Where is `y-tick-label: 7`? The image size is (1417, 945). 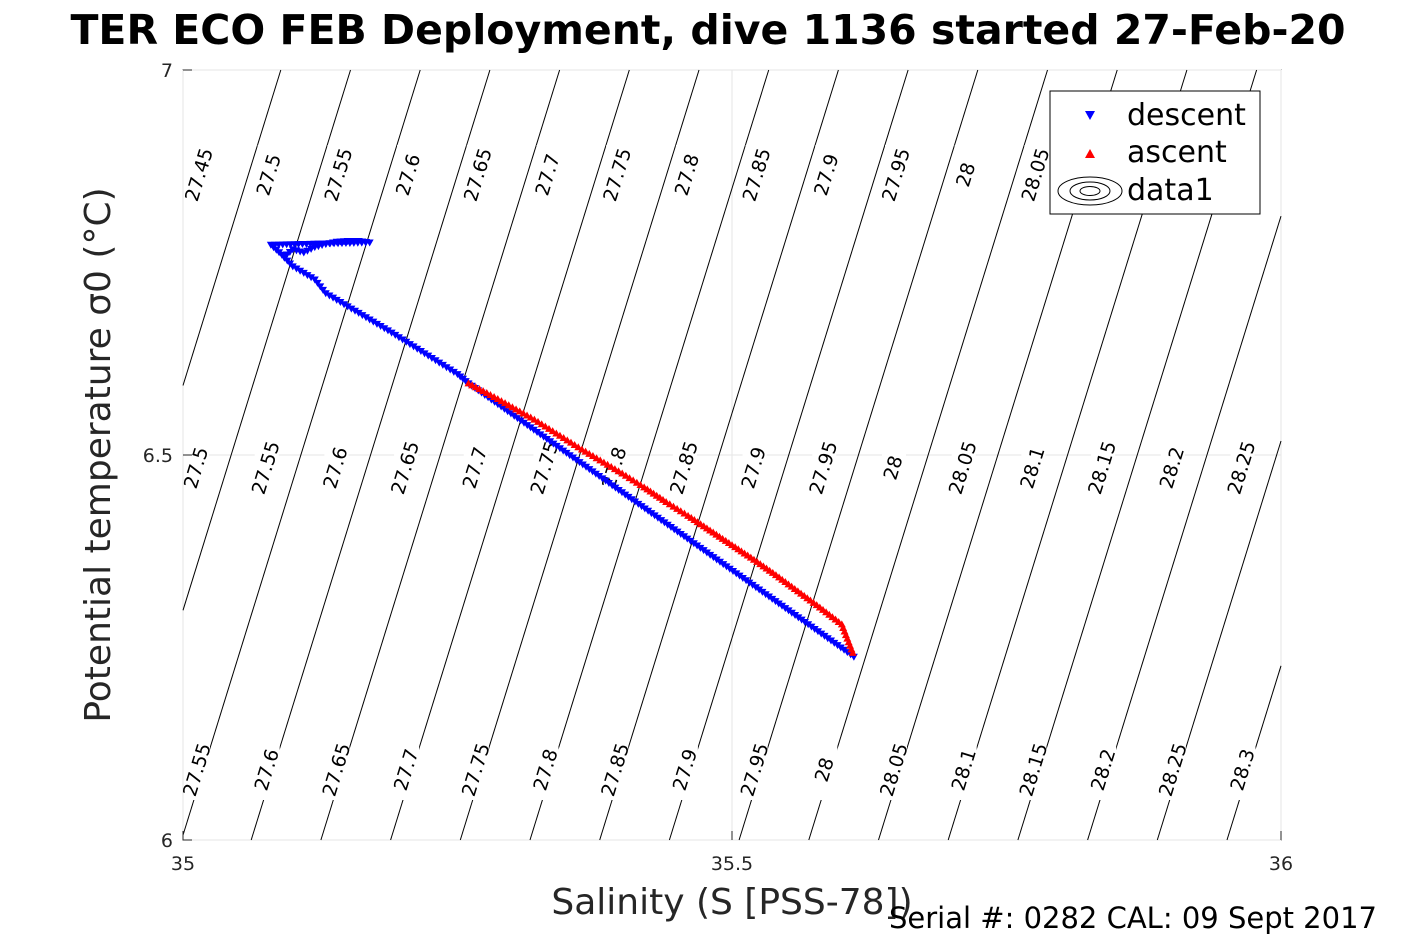
y-tick-label: 7 is located at coordinates (167, 71).